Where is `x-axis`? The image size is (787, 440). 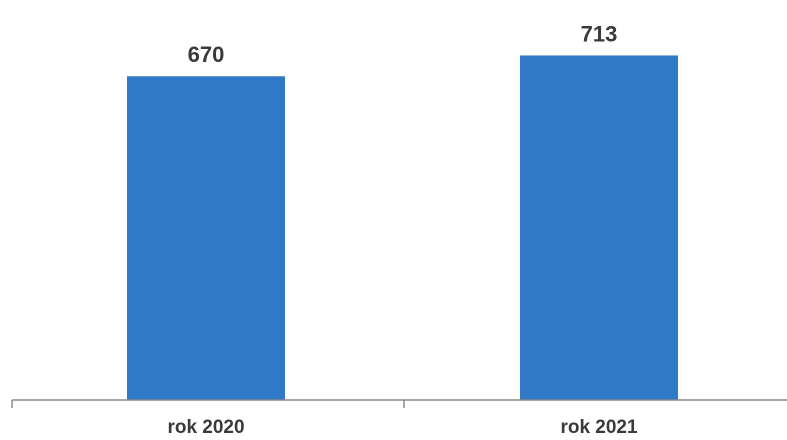
x-axis is located at coordinates (399, 403).